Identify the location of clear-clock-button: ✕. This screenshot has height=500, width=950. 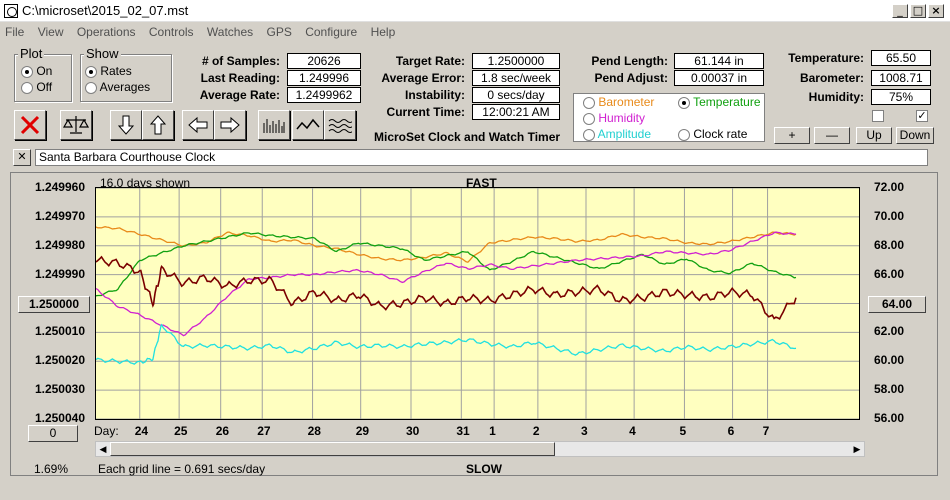
(22, 157).